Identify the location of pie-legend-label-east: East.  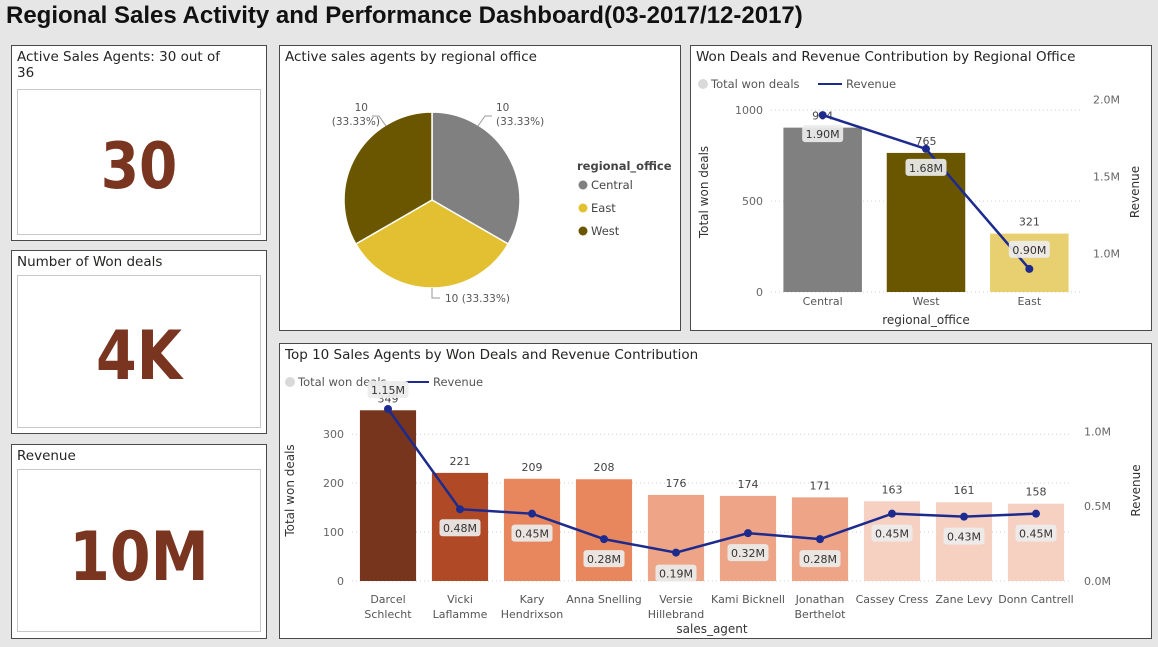
(603, 208).